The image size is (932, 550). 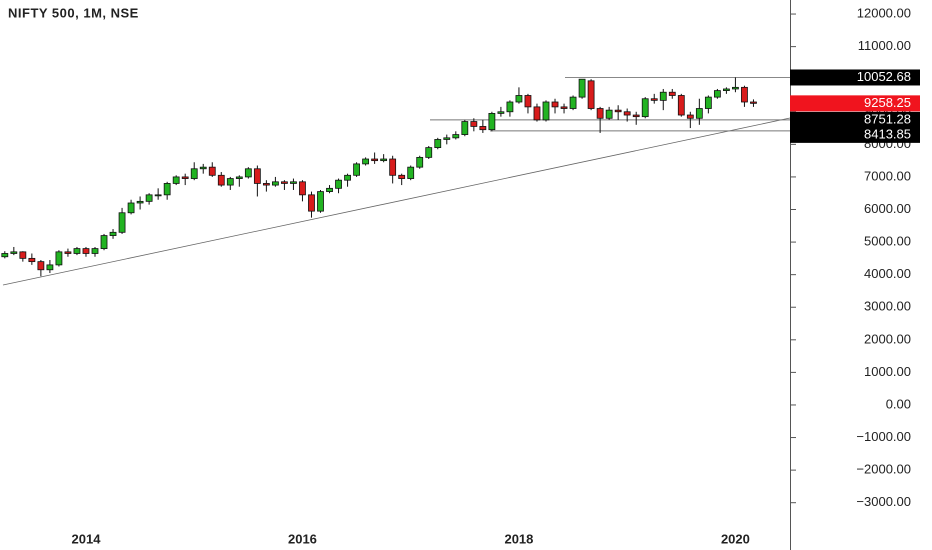 I want to click on y-tick-label: 12000.00, so click(x=884, y=12).